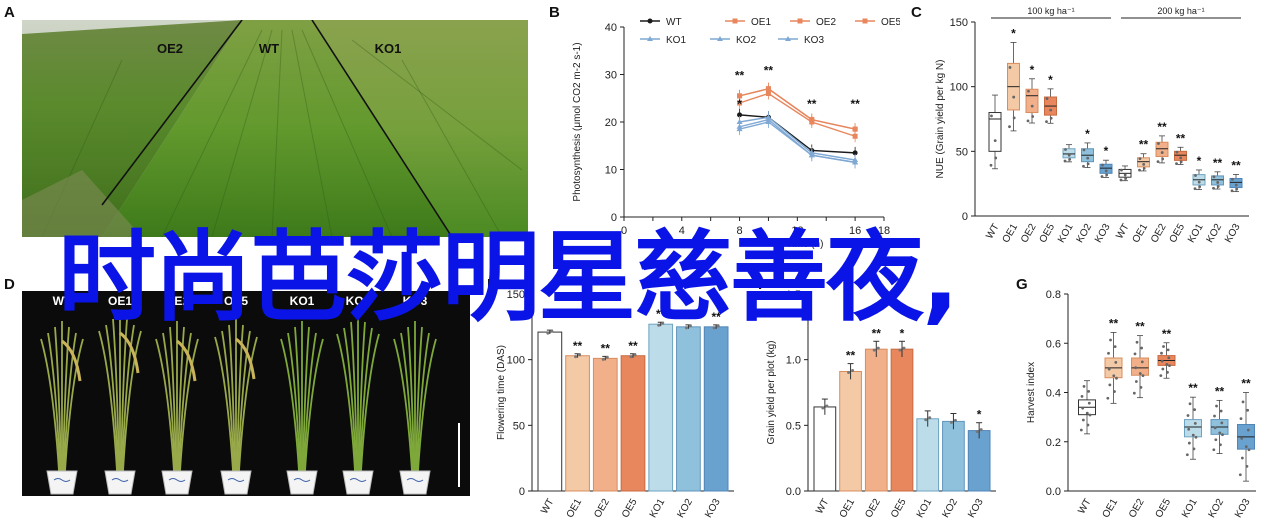 The width and height of the screenshot is (1269, 527). What do you see at coordinates (633, 423) in the screenshot?
I see `bar-oe5` at bounding box center [633, 423].